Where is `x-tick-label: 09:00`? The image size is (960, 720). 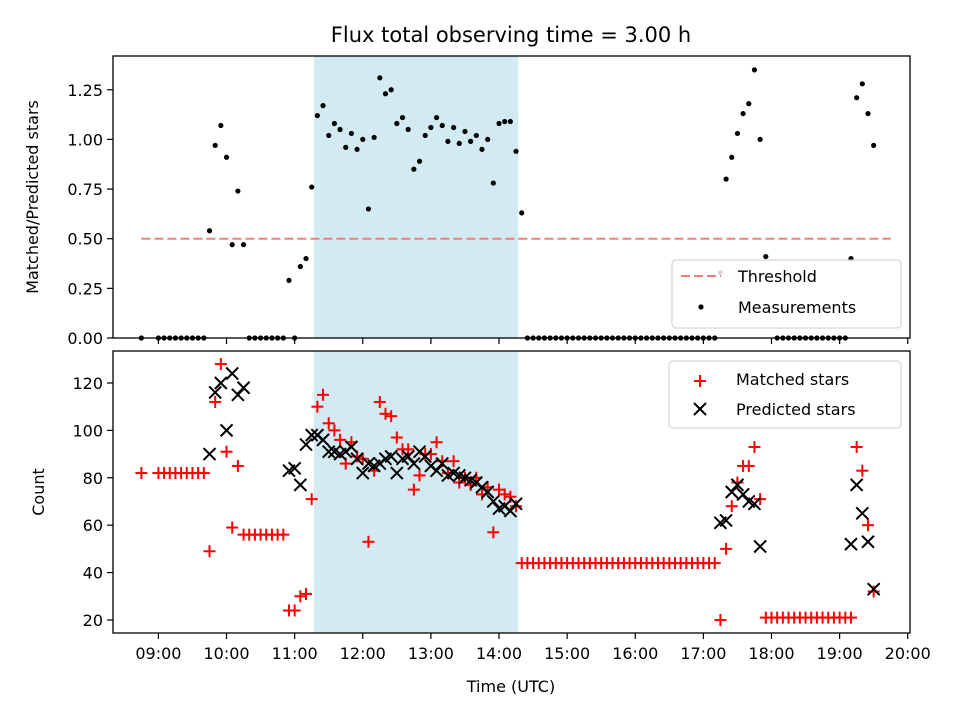
x-tick-label: 09:00 is located at coordinates (158, 653).